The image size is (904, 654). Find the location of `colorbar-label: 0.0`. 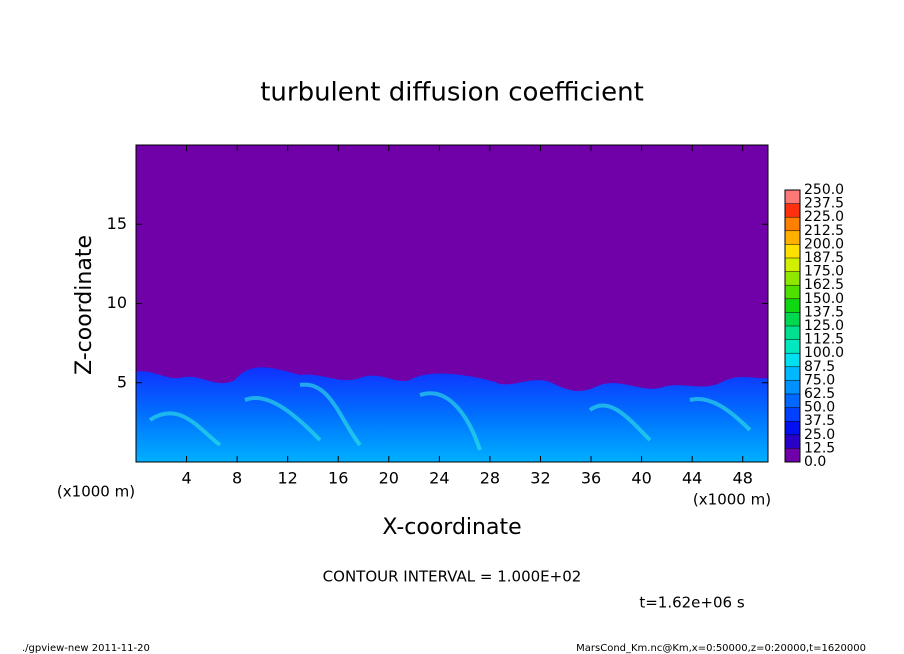

colorbar-label: 0.0 is located at coordinates (815, 462).